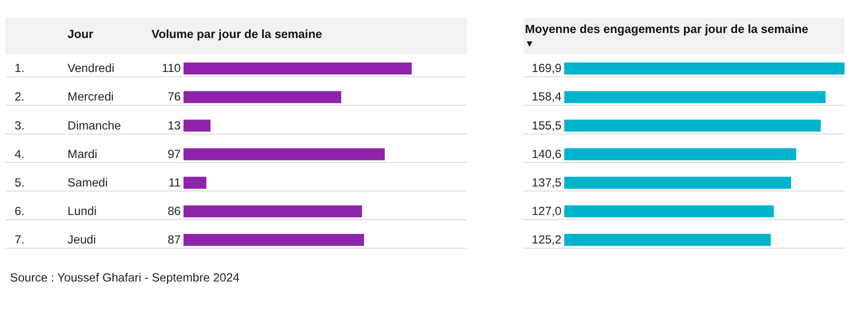 Image resolution: width=850 pixels, height=336 pixels. Describe the element at coordinates (547, 97) in the screenshot. I see `data-label: 158,4` at that location.